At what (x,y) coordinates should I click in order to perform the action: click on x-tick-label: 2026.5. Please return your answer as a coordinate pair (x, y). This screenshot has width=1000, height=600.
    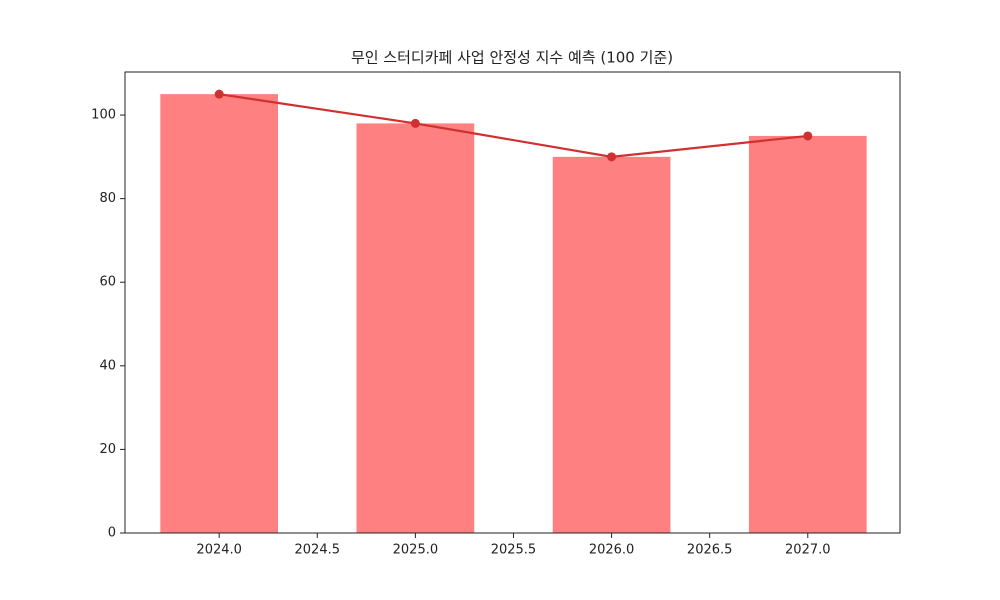
    Looking at the image, I should click on (710, 550).